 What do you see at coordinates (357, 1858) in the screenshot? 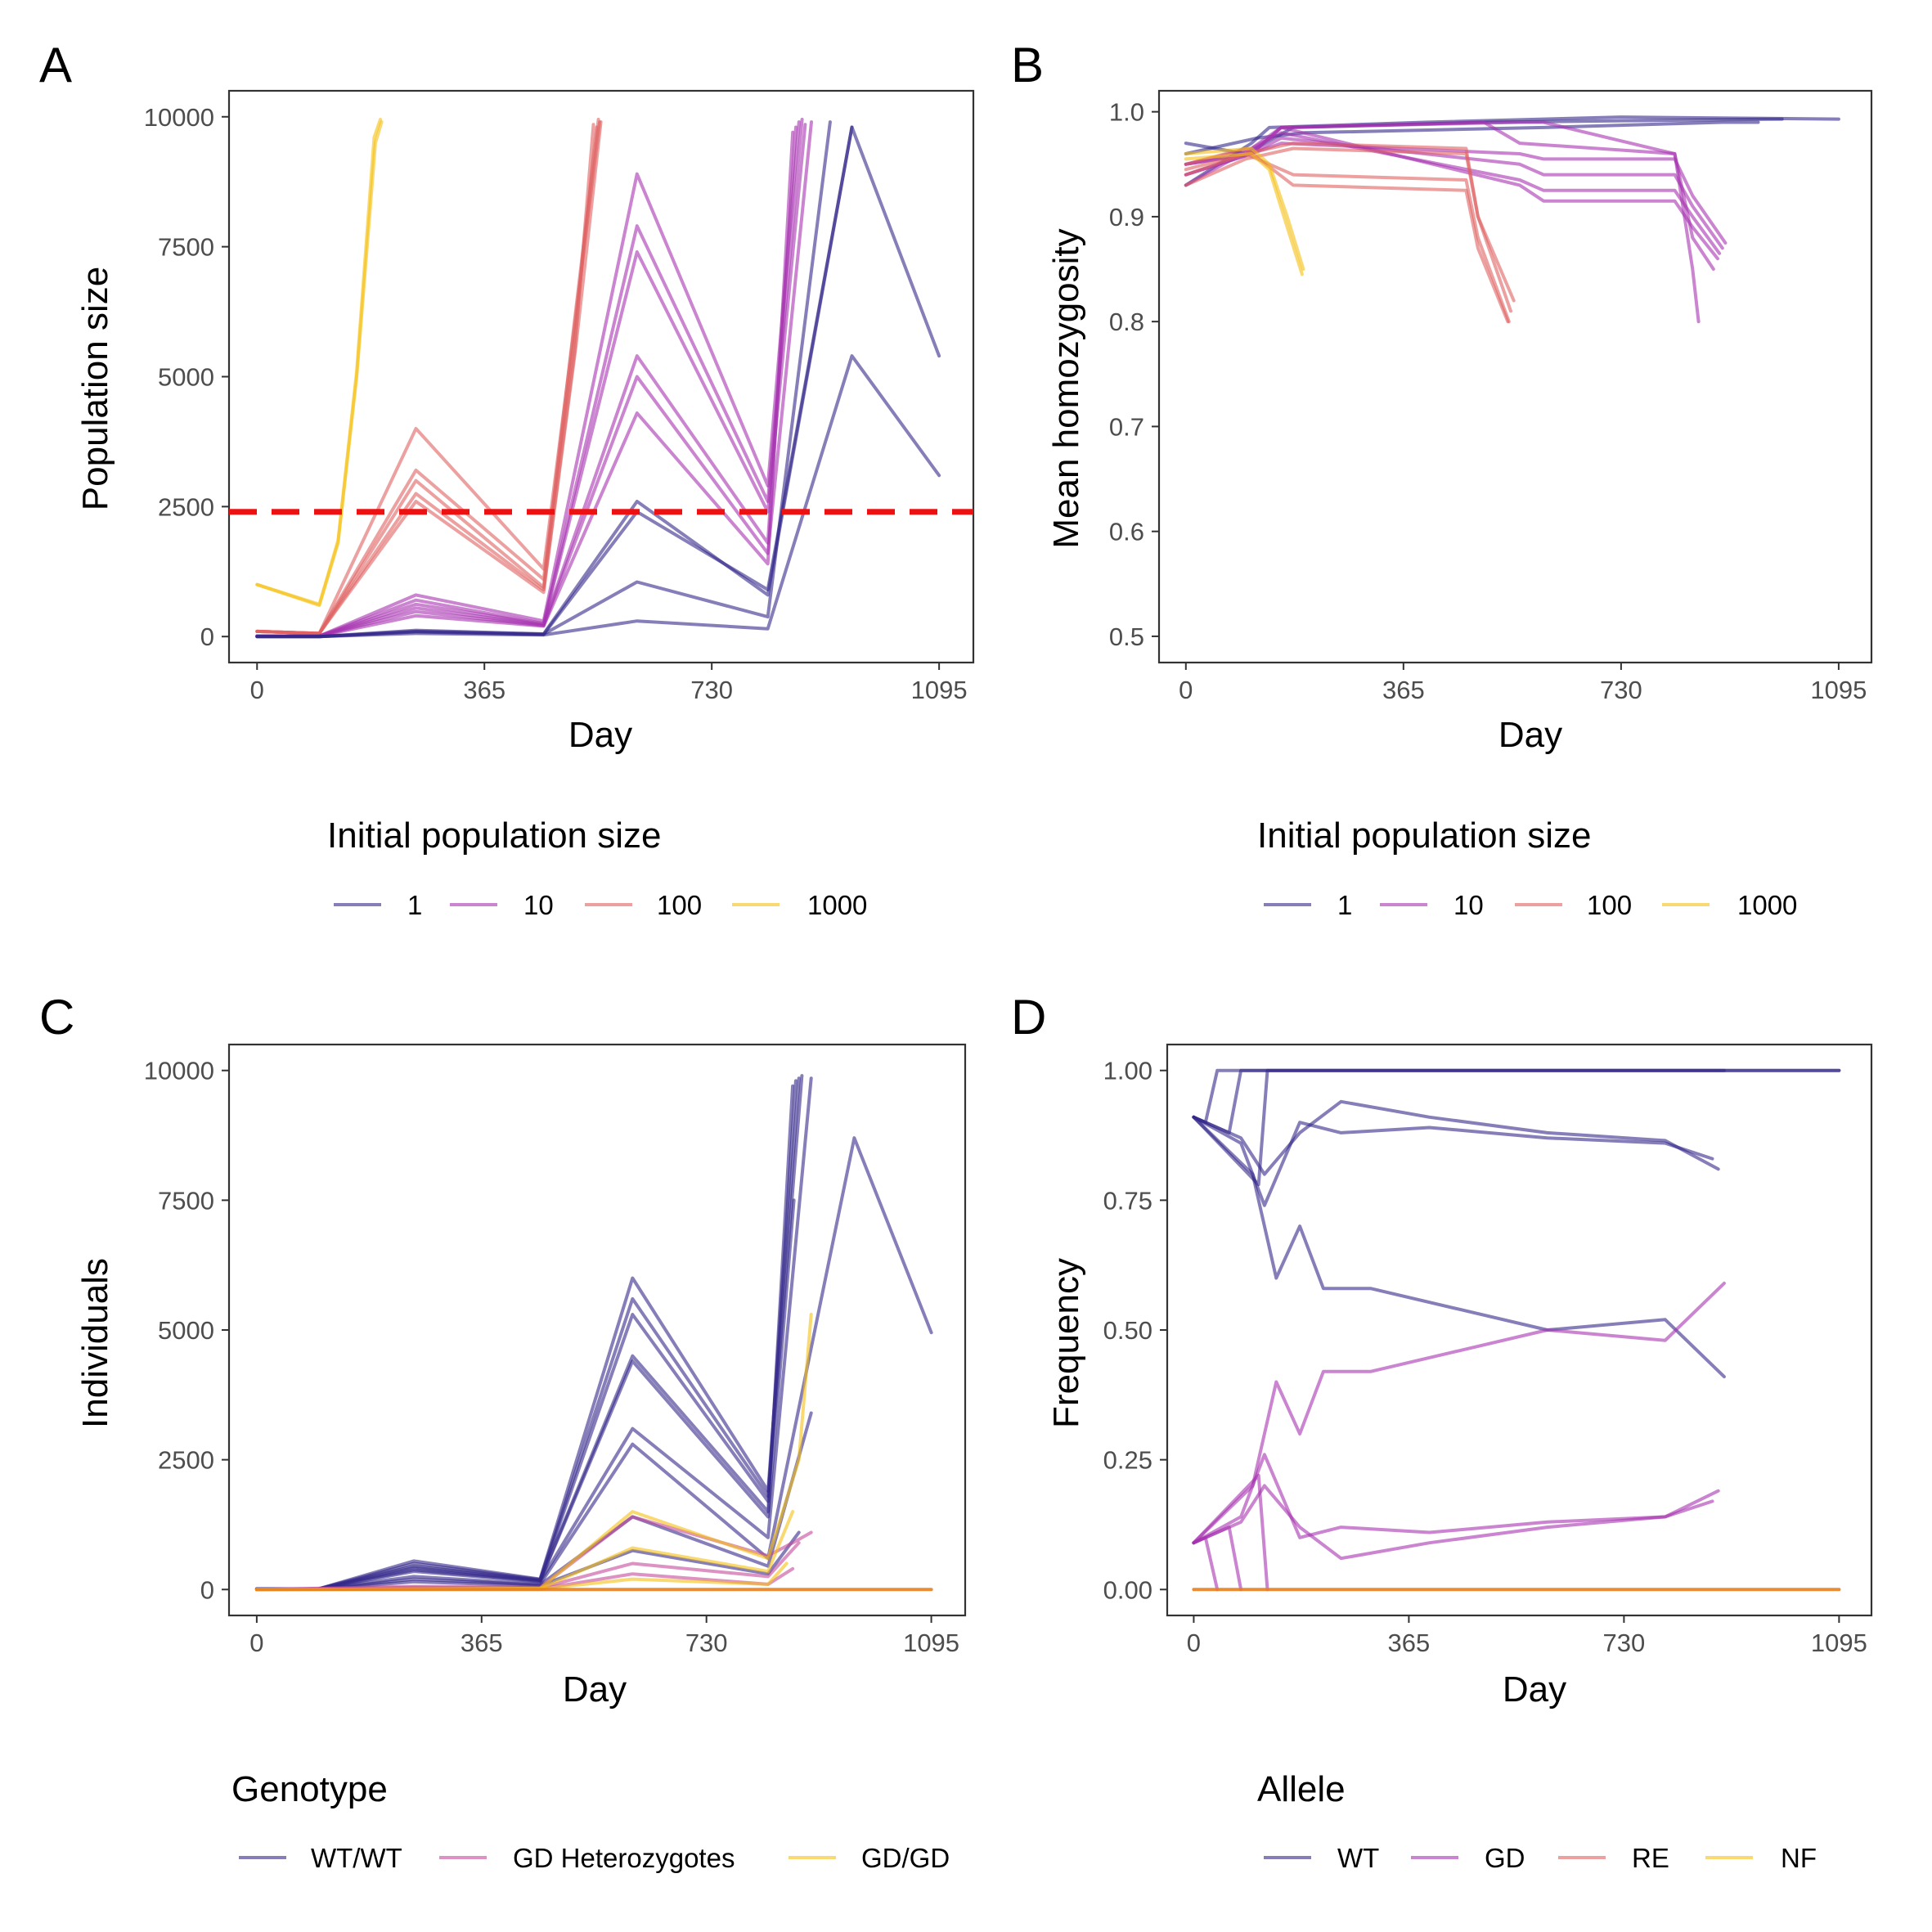
I see `legend-label: WT/WT` at bounding box center [357, 1858].